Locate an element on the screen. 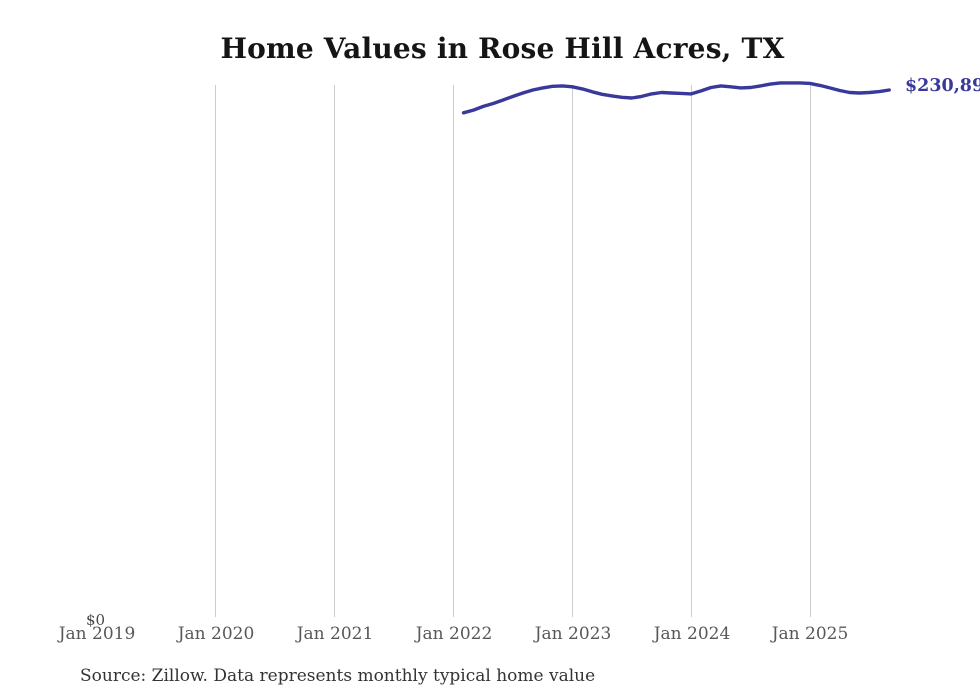 The image size is (980, 699). chart-title: Home Values in Rose Hill Acres, TX is located at coordinates (502, 48).